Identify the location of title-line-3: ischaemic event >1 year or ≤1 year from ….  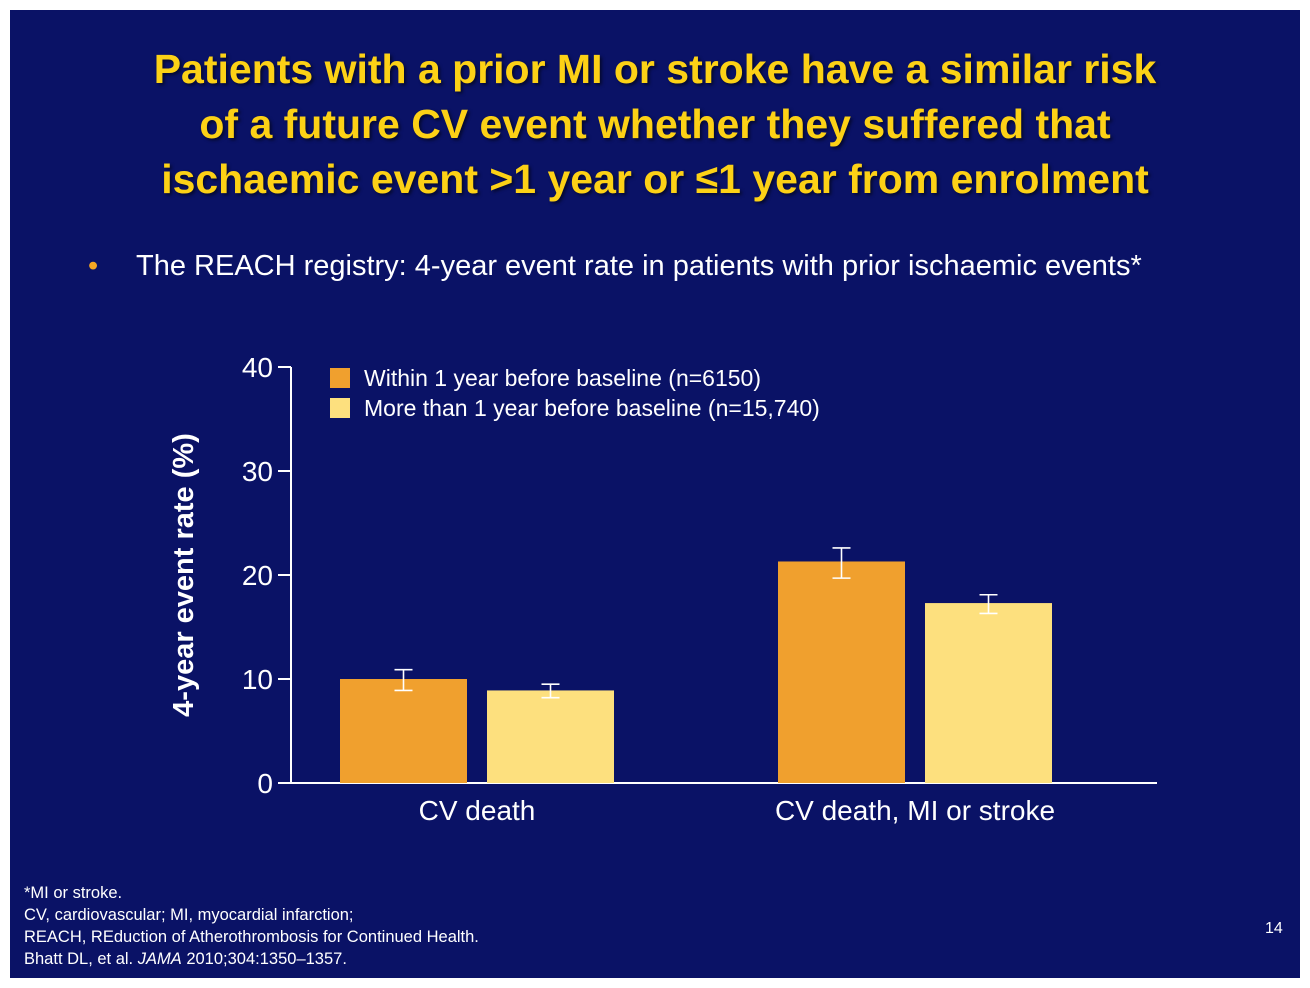
(655, 179).